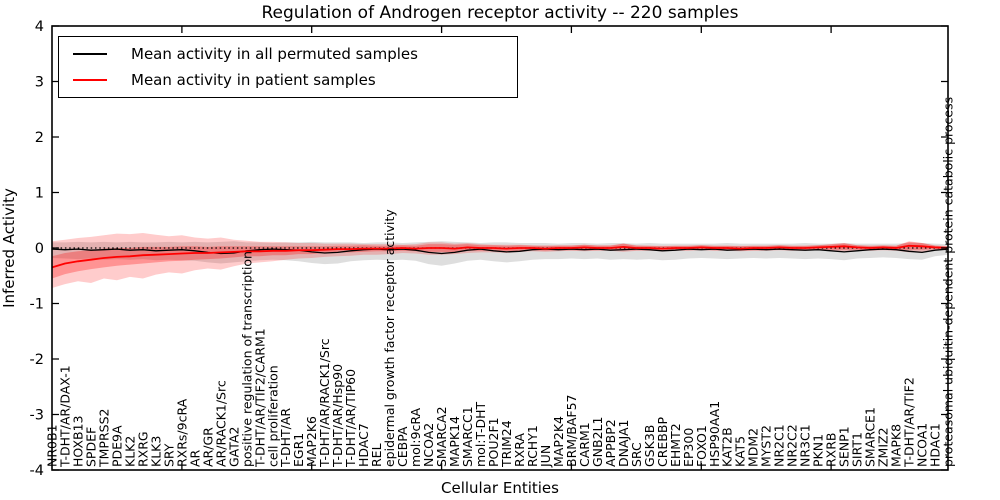 Image resolution: width=1000 pixels, height=500 pixels. What do you see at coordinates (571, 431) in the screenshot?
I see `entity-label: BRM/BAF57` at bounding box center [571, 431].